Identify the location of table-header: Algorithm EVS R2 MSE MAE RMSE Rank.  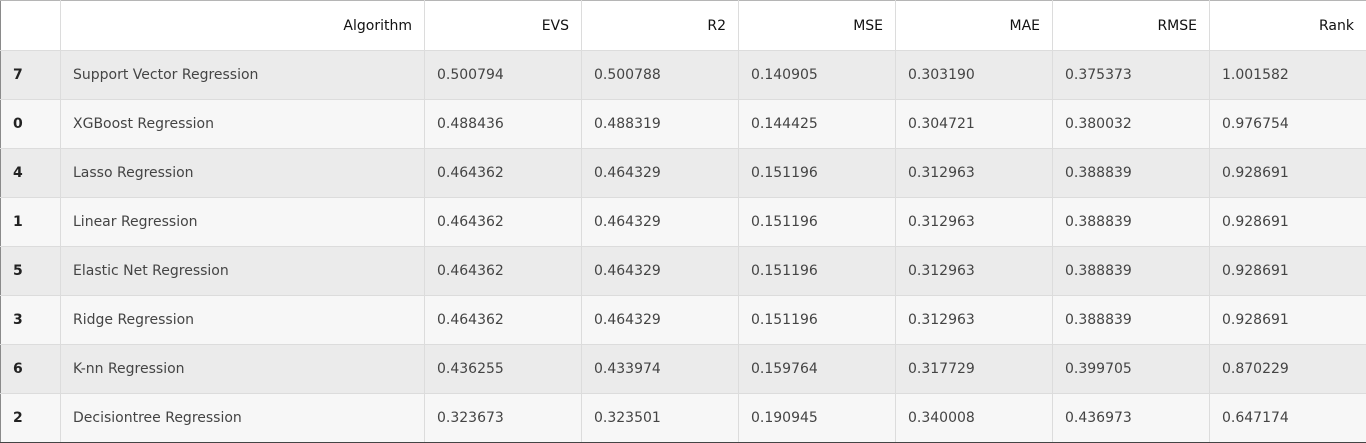
(683, 25).